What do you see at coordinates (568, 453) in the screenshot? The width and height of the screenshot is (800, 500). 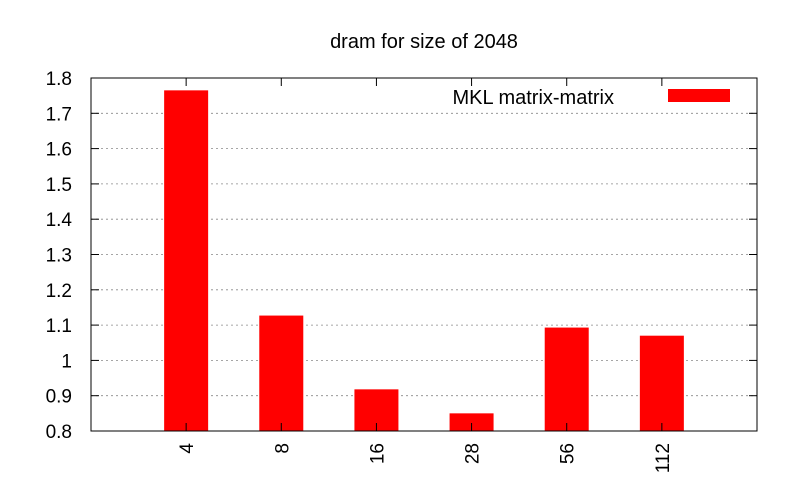 I see `x-tick-label: 56` at bounding box center [568, 453].